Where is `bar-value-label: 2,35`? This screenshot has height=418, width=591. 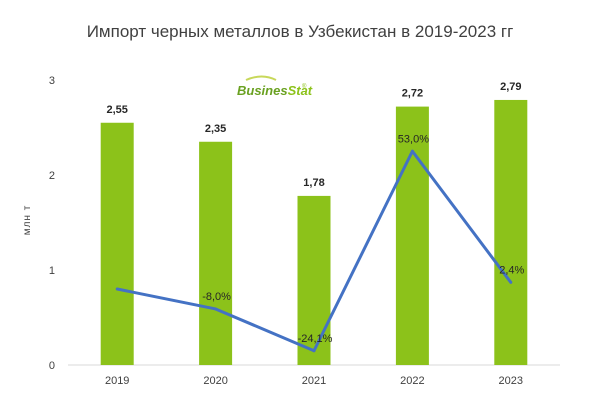
bar-value-label: 2,35 is located at coordinates (215, 129).